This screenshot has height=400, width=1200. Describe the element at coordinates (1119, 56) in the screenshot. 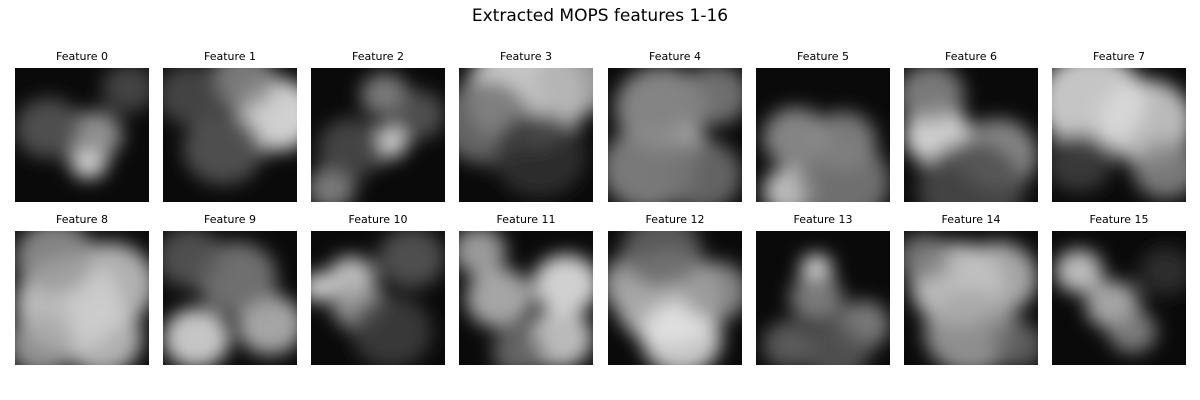

I see `feature-label: Feature 7` at that location.